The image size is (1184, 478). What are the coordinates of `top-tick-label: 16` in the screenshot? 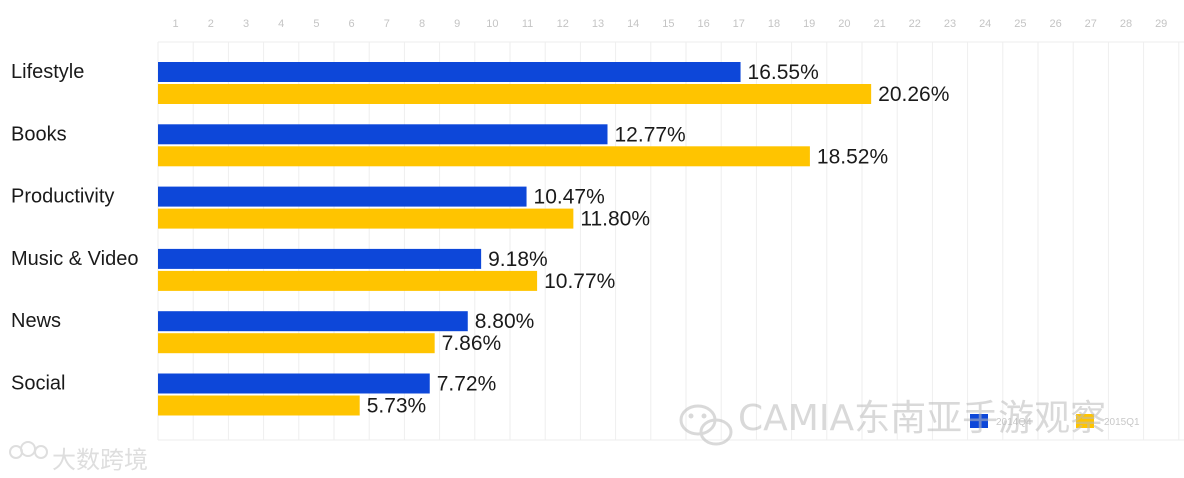 It's located at (703, 24).